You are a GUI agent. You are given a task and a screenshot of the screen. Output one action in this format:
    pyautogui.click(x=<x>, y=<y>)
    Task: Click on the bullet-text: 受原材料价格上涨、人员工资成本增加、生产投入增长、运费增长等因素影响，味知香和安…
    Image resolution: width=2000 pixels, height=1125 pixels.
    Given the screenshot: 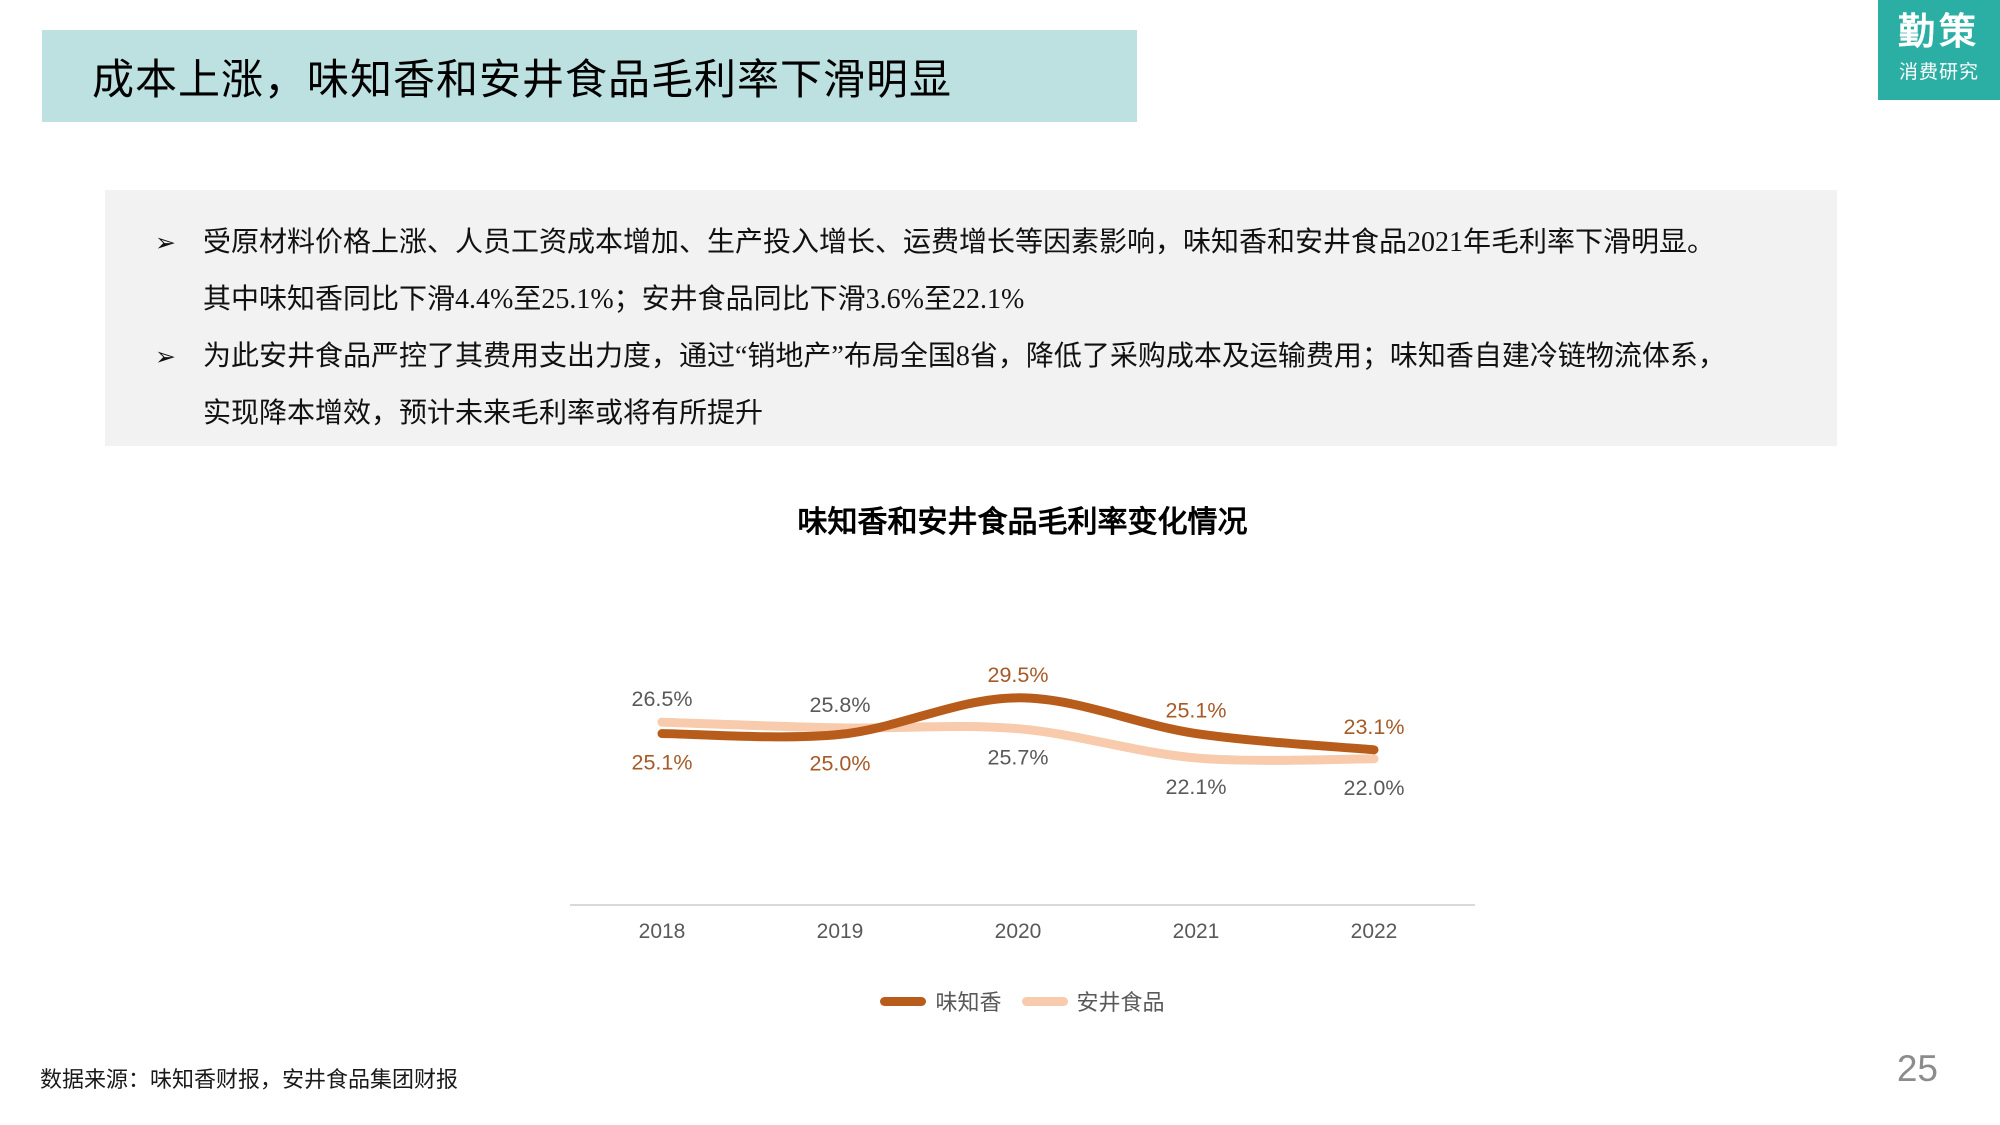 What is the action you would take?
    pyautogui.click(x=959, y=271)
    